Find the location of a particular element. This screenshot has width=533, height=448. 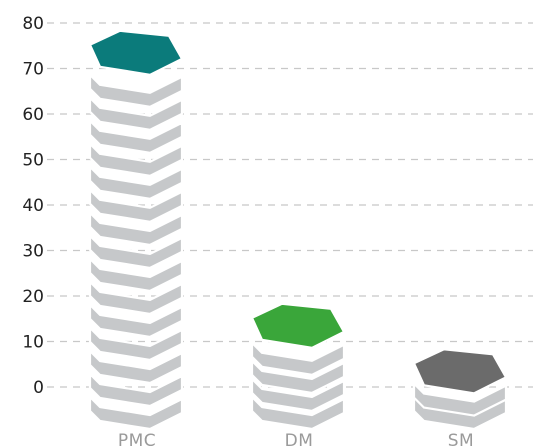

y-tick-label: 40 is located at coordinates (33, 206).